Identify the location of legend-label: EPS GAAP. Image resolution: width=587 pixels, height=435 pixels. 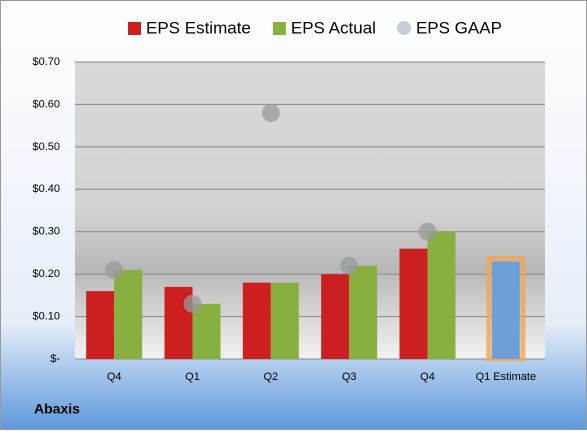
(459, 27).